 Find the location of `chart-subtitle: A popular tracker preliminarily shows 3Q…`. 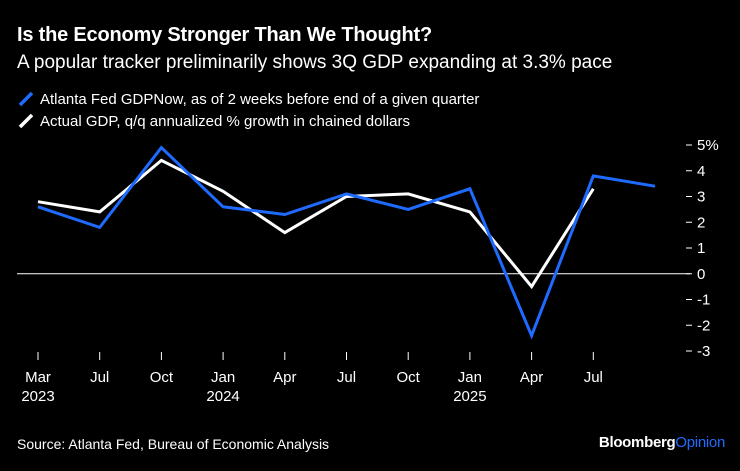

chart-subtitle: A popular tracker preliminarily shows 3Q… is located at coordinates (315, 62).